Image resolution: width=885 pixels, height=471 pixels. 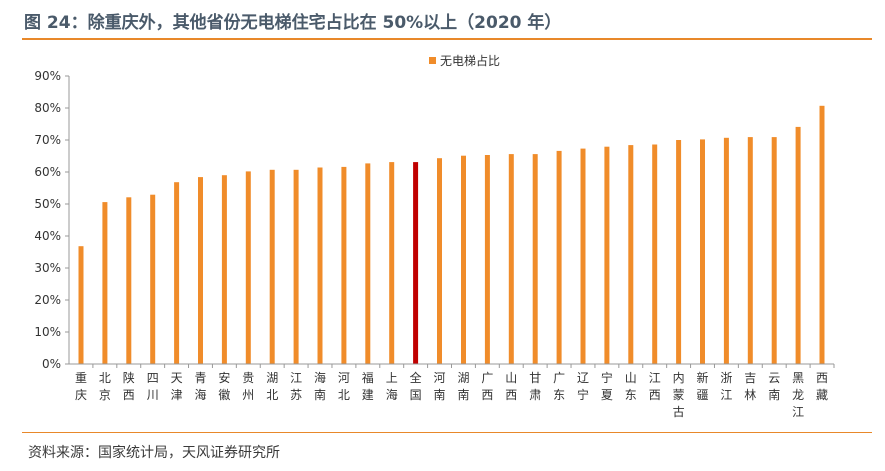 What do you see at coordinates (750, 386) in the screenshot?
I see `x-tick-label: 吉林` at bounding box center [750, 386].